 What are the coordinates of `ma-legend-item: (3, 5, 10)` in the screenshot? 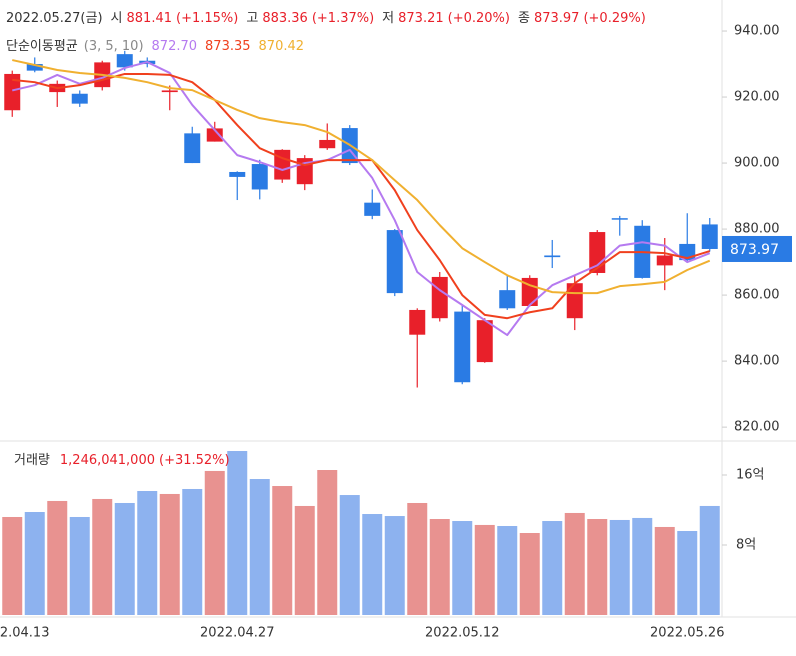 It's located at (114, 46).